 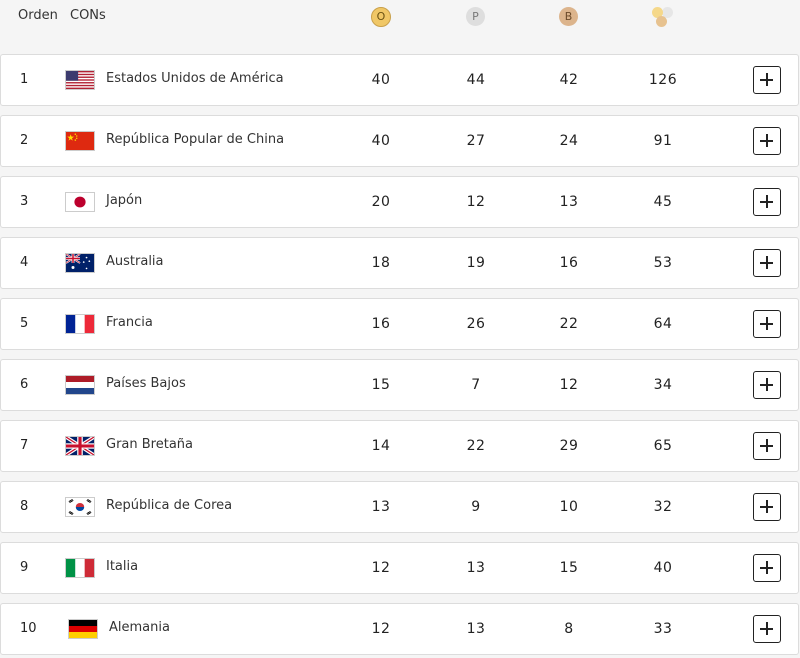 I want to click on bronze-medal-icon: B, so click(x=568, y=16).